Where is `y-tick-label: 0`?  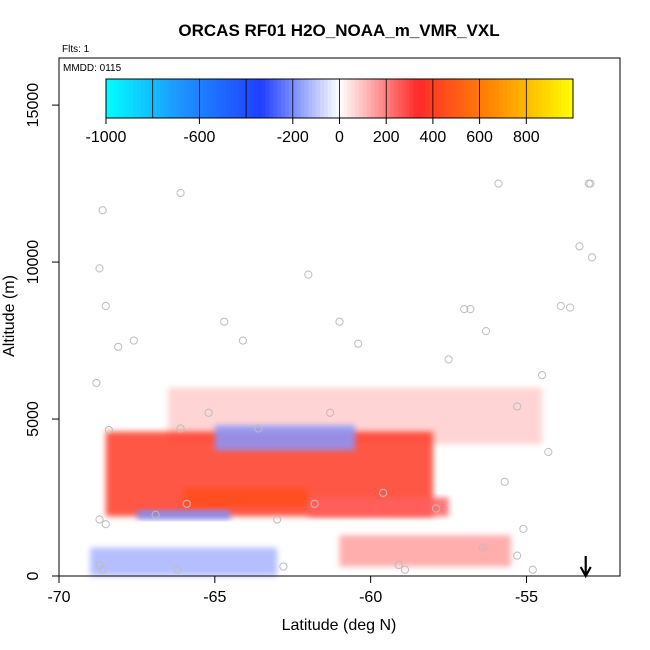 y-tick-label: 0 is located at coordinates (33, 575).